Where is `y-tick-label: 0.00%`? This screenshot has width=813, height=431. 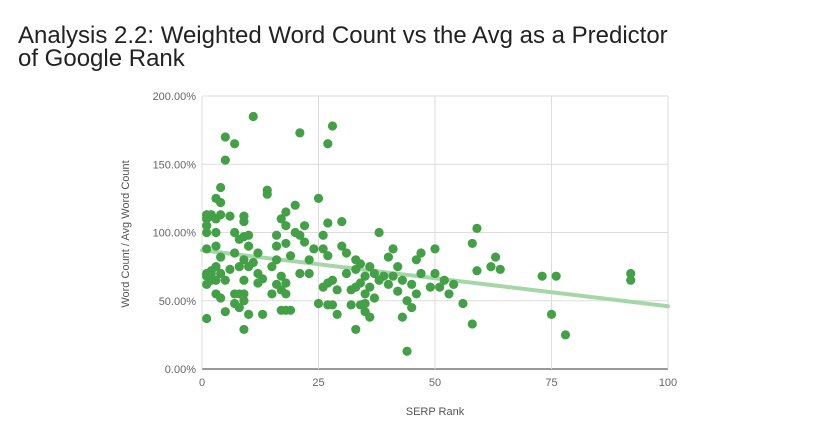
y-tick-label: 0.00% is located at coordinates (180, 370).